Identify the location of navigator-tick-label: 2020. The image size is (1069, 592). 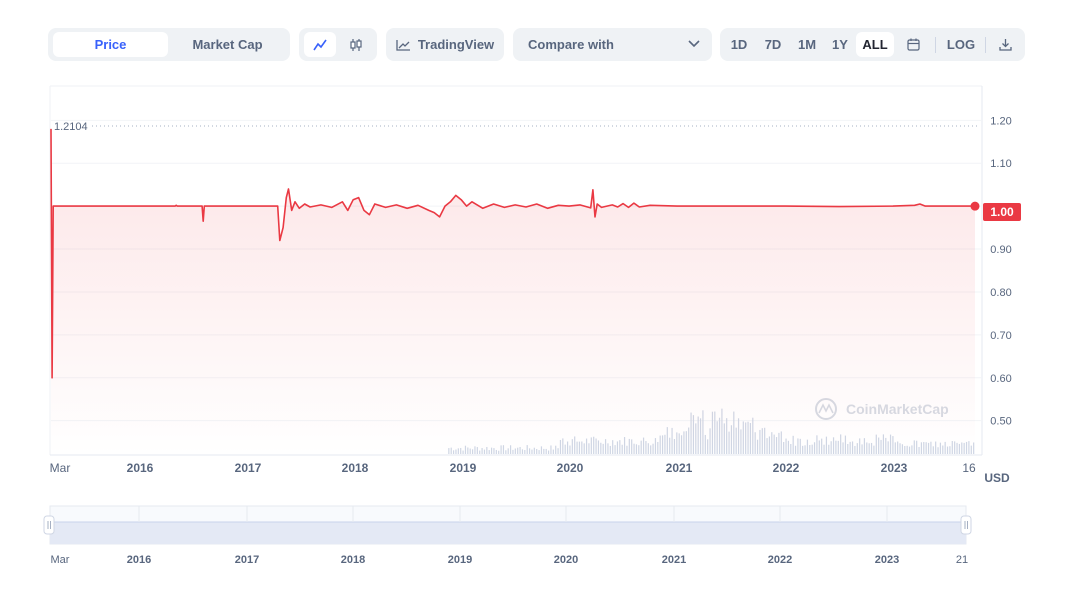
(566, 560).